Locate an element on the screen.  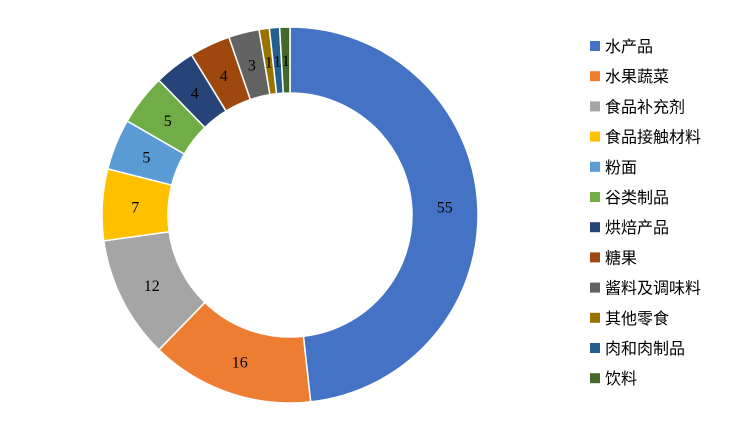
legend-item-10: 其他零食 is located at coordinates (629, 318).